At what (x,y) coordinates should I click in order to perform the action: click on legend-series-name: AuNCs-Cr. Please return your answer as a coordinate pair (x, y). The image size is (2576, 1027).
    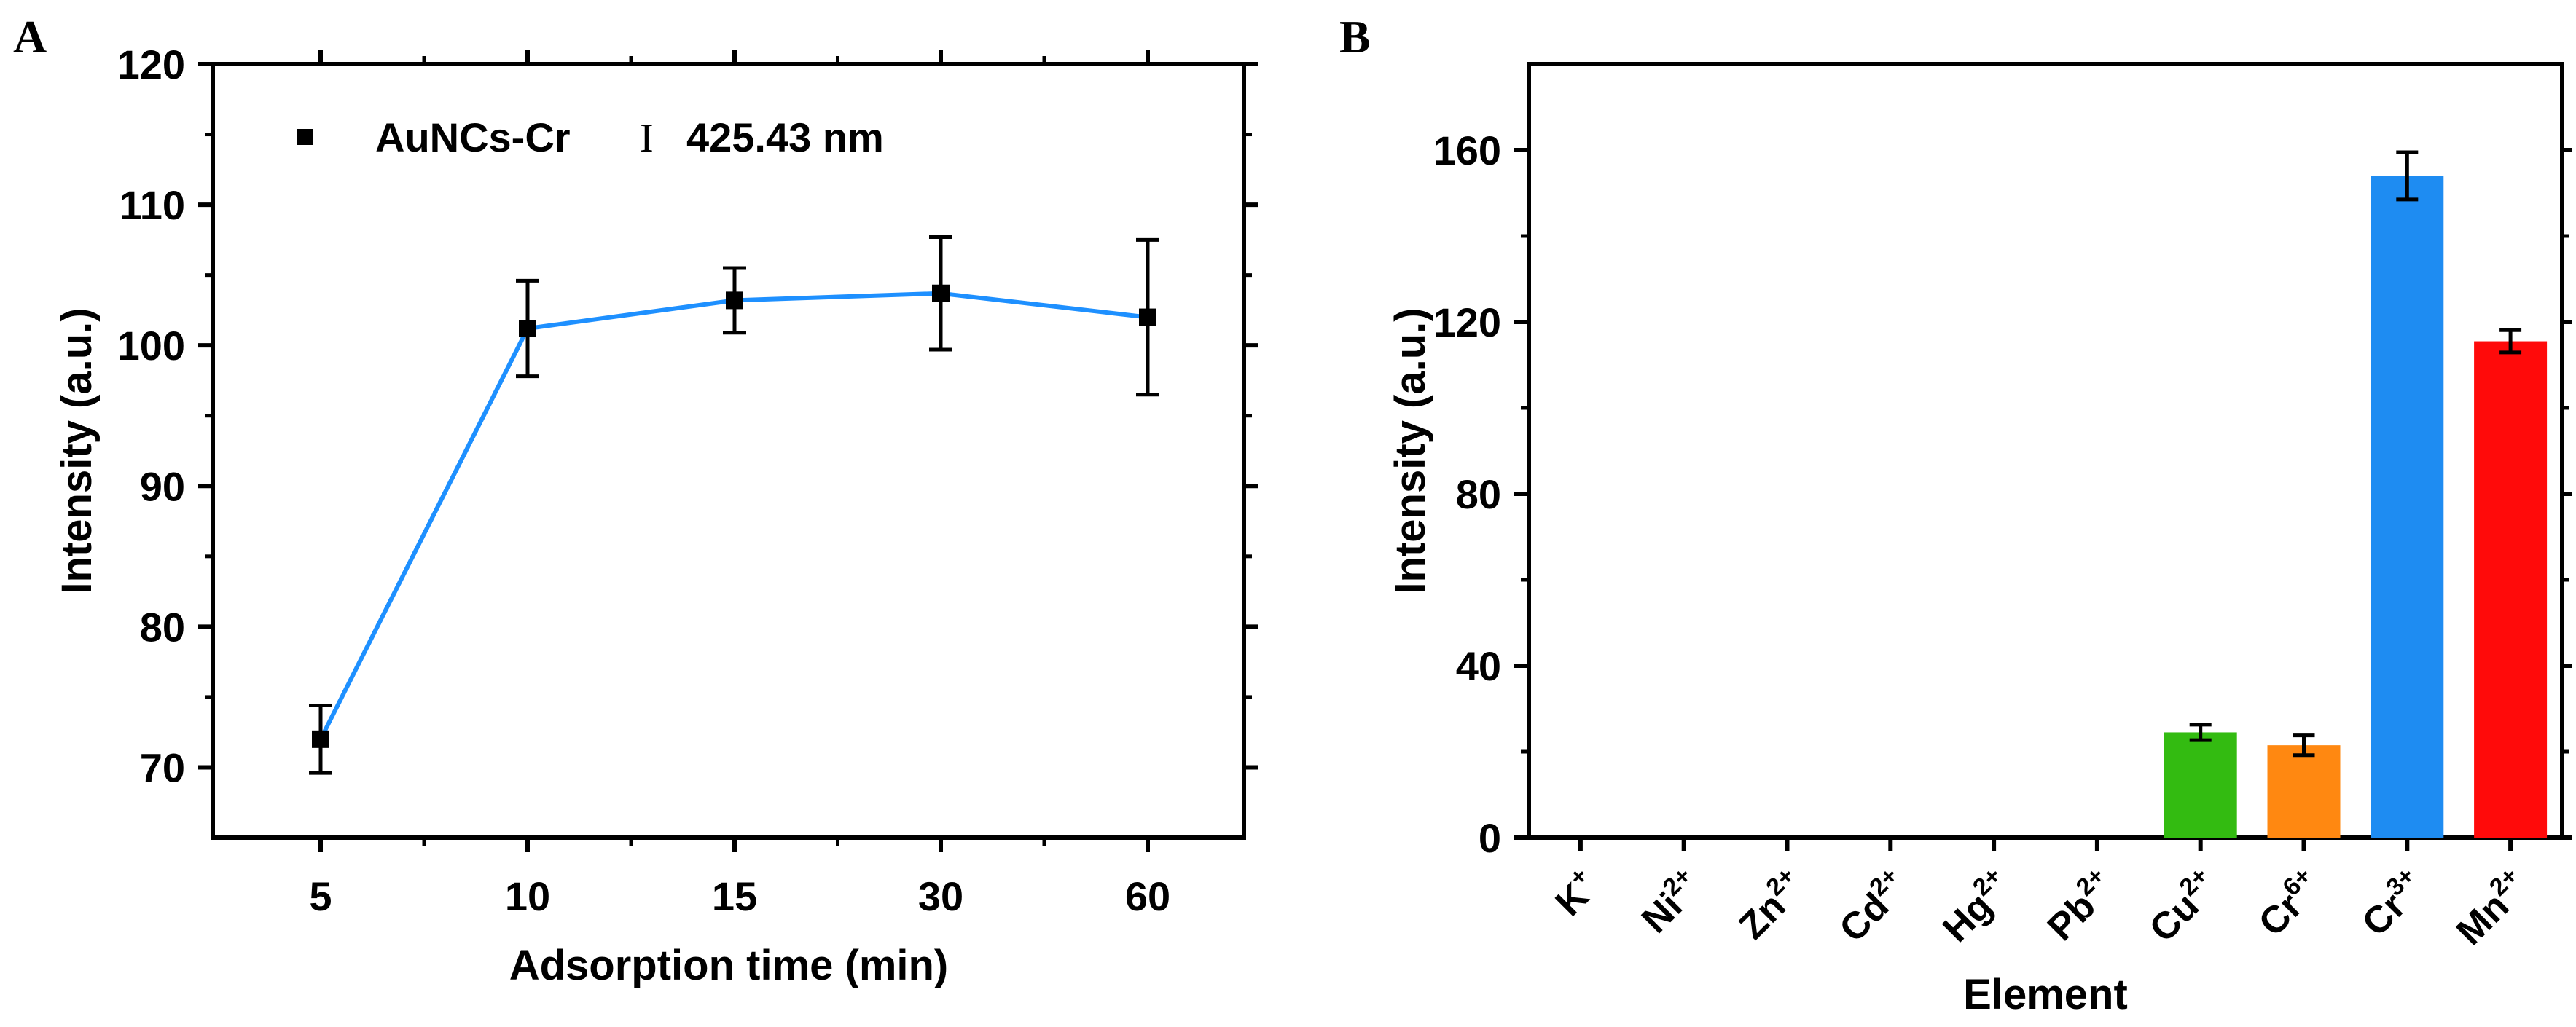
    Looking at the image, I should click on (473, 137).